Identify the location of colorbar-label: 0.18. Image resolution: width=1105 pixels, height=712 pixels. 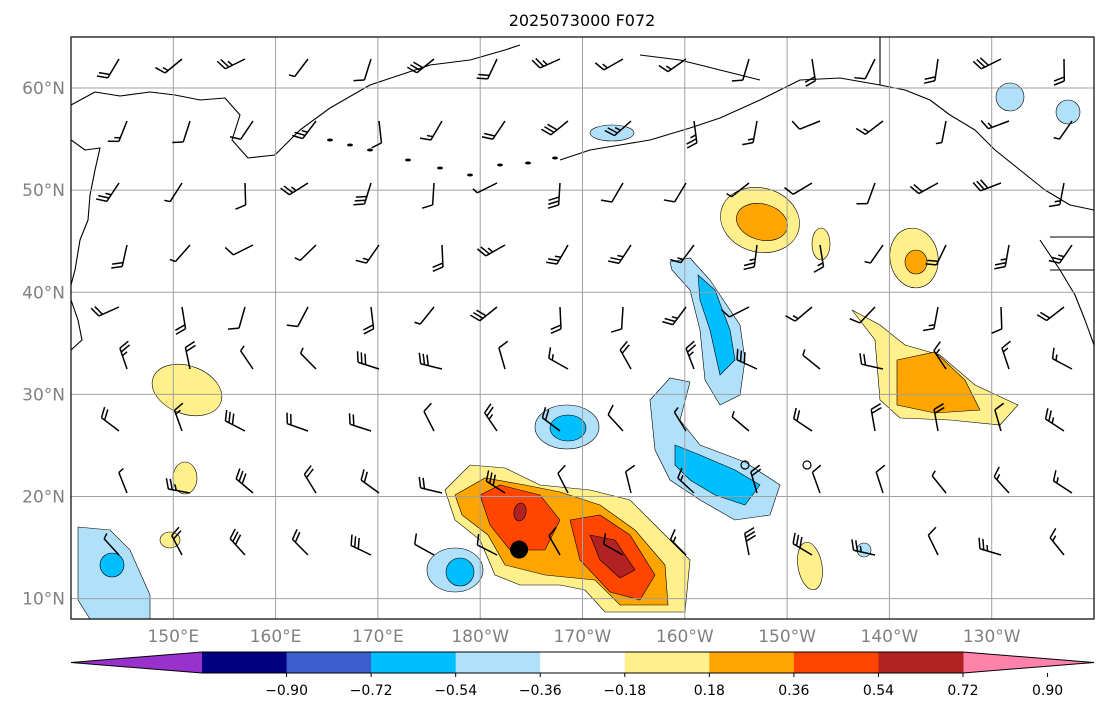
(709, 691).